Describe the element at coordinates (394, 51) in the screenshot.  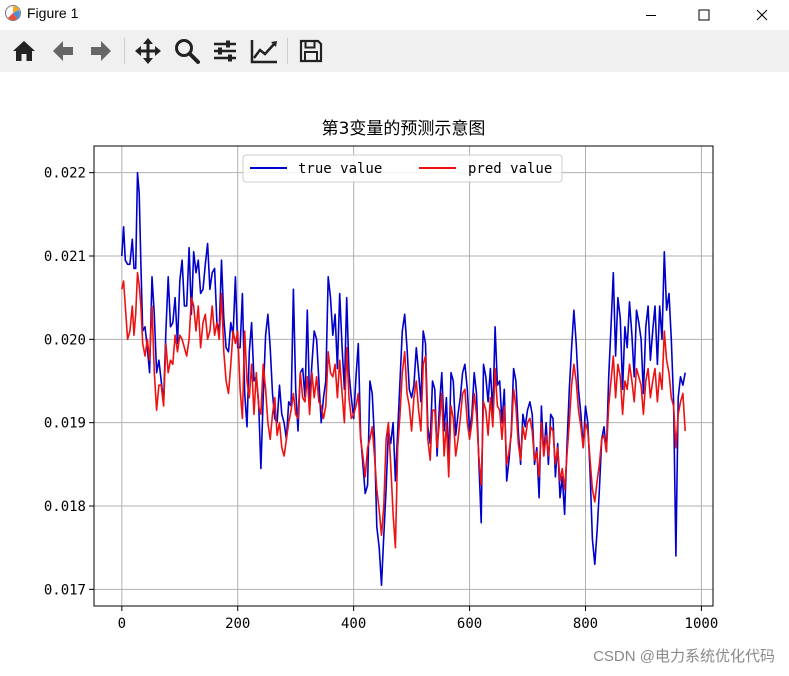
I see `navigation-toolbar` at that location.